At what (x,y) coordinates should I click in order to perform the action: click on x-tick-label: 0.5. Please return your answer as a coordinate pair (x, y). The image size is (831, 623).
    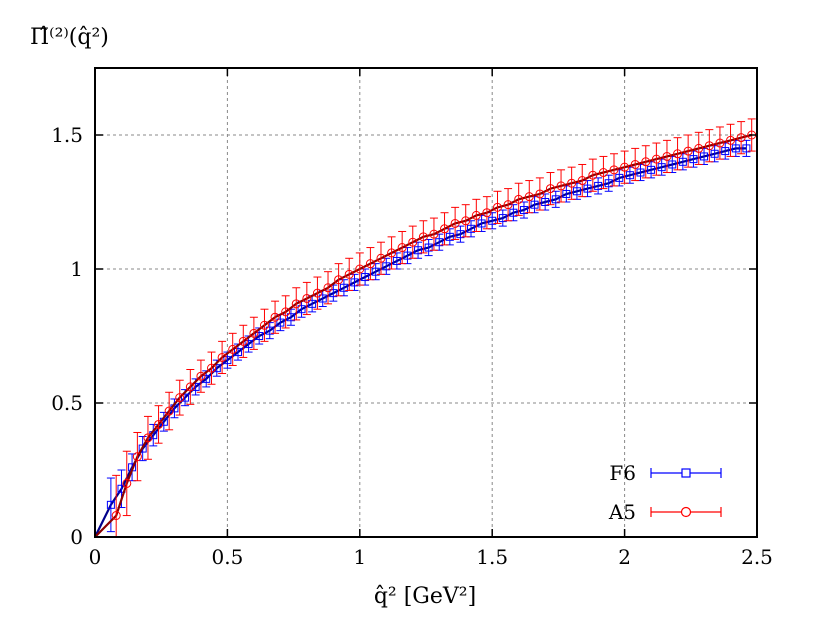
    Looking at the image, I should click on (227, 557).